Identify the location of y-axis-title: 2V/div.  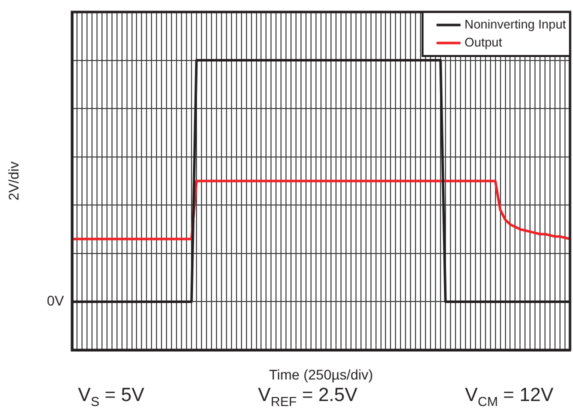
(13, 181).